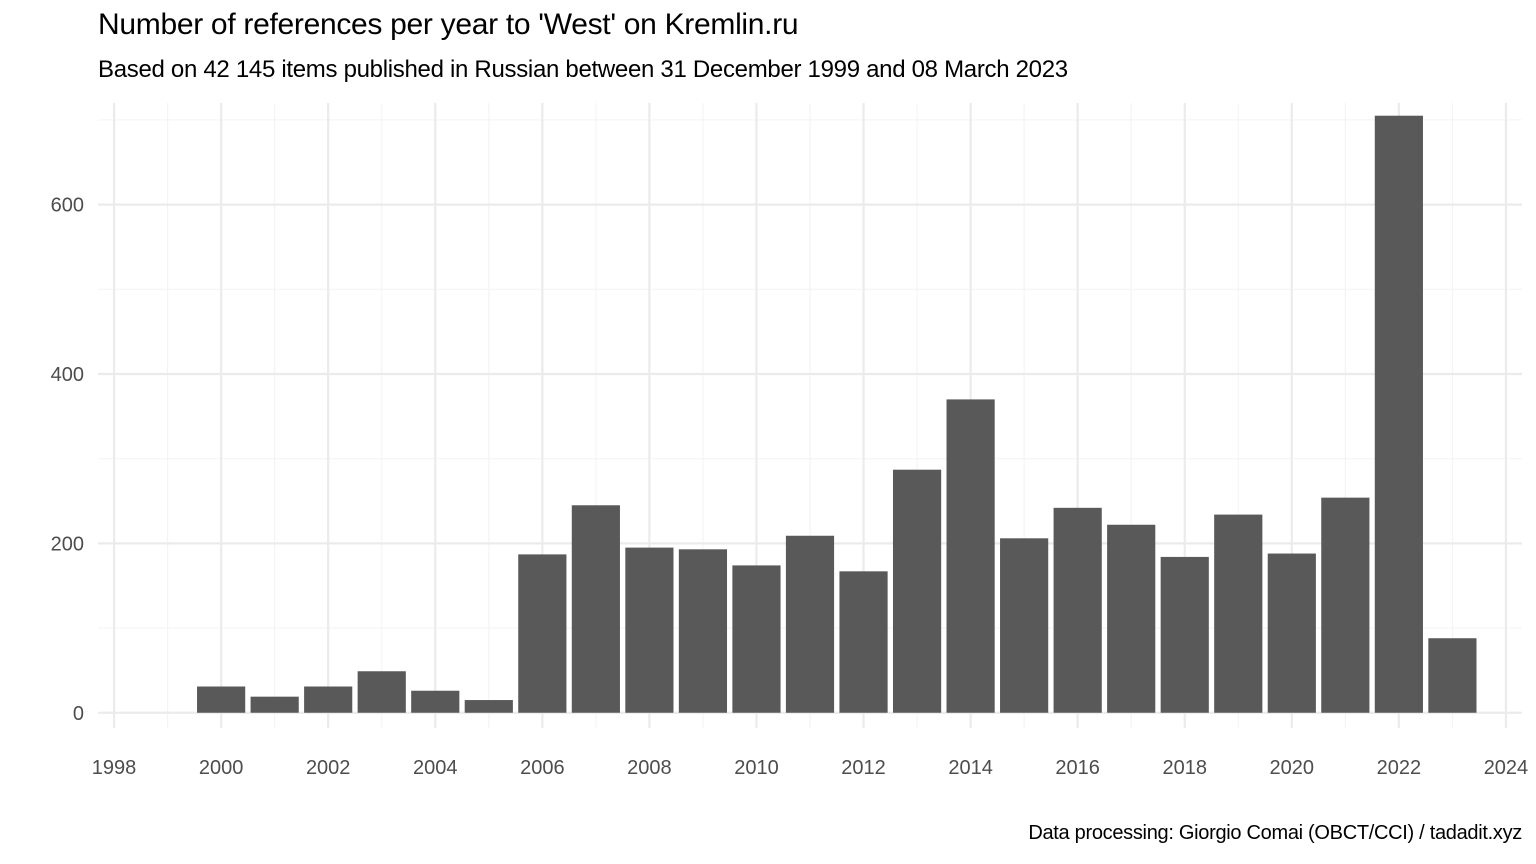 The width and height of the screenshot is (1536, 864). I want to click on bar-2014, so click(970, 556).